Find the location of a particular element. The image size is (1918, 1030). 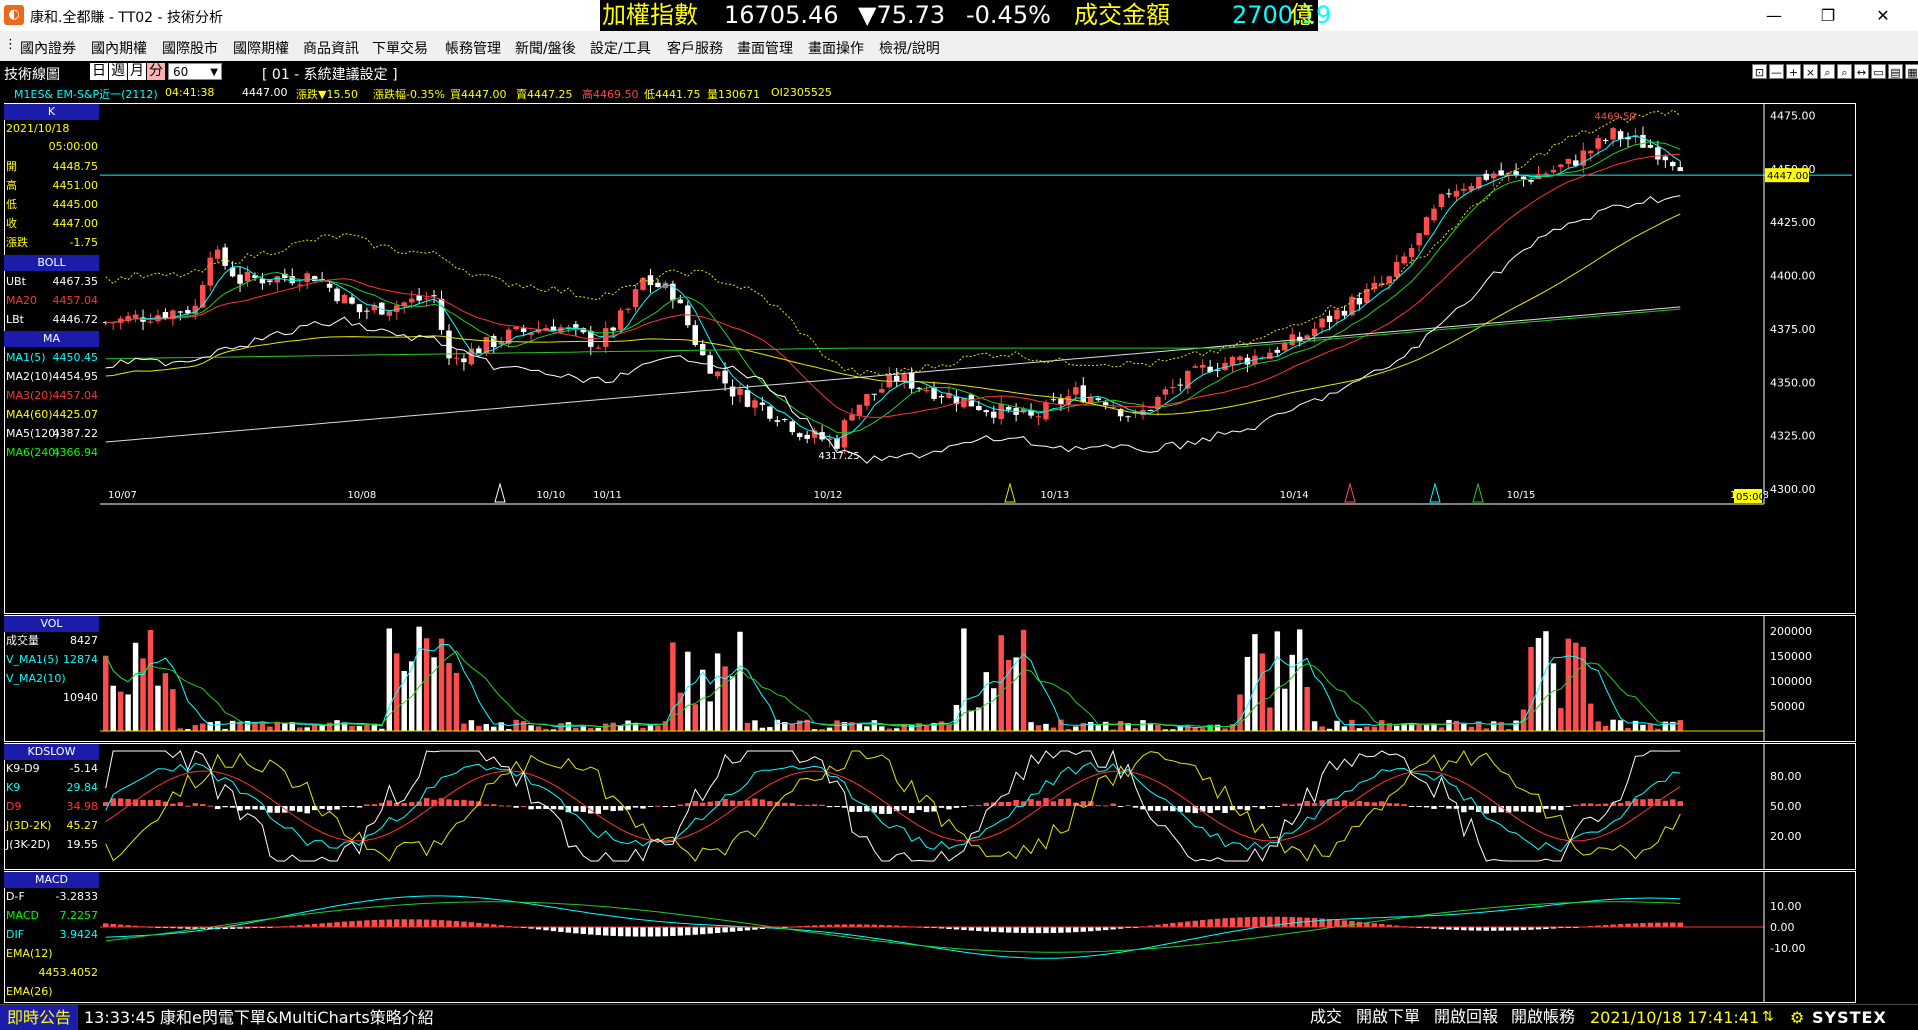

volume-chart: 200000 150000 100000 50000 is located at coordinates (977, 678).